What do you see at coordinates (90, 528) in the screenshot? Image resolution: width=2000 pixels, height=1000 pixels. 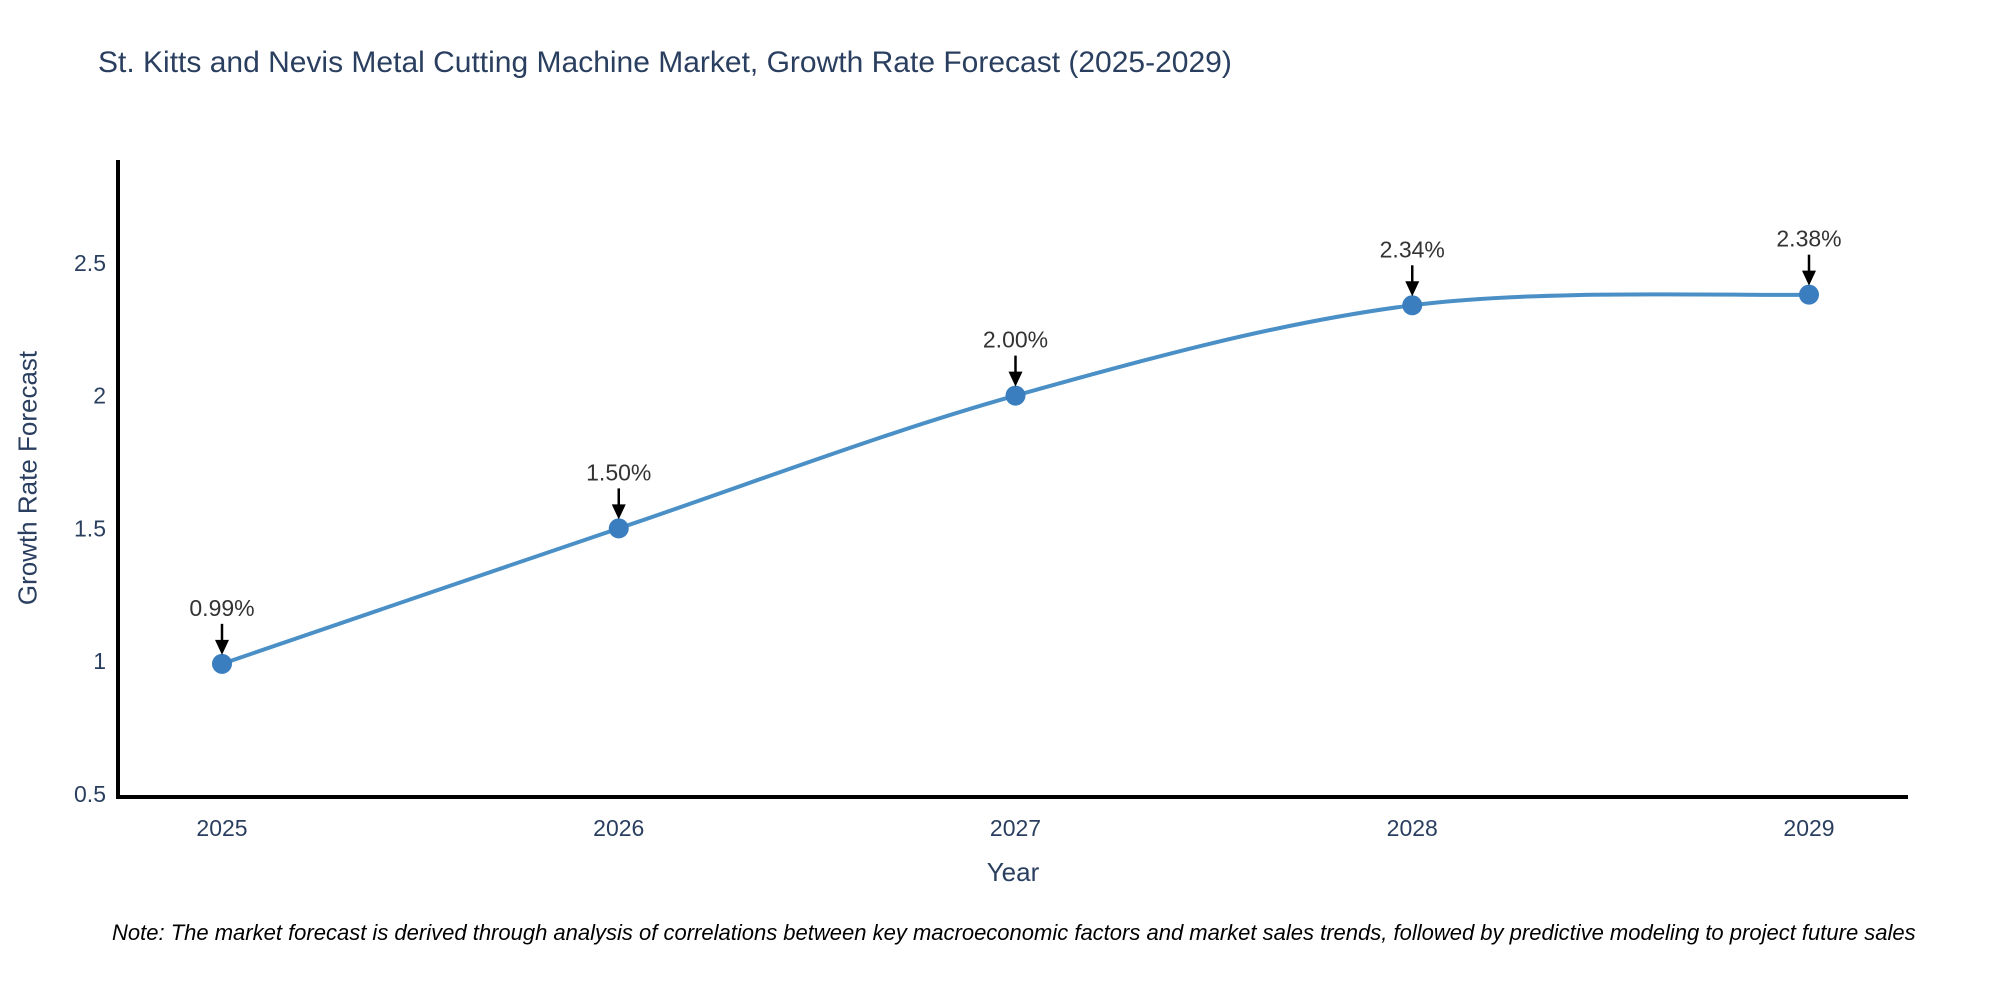 I see `y-tick-label: 1.5` at bounding box center [90, 528].